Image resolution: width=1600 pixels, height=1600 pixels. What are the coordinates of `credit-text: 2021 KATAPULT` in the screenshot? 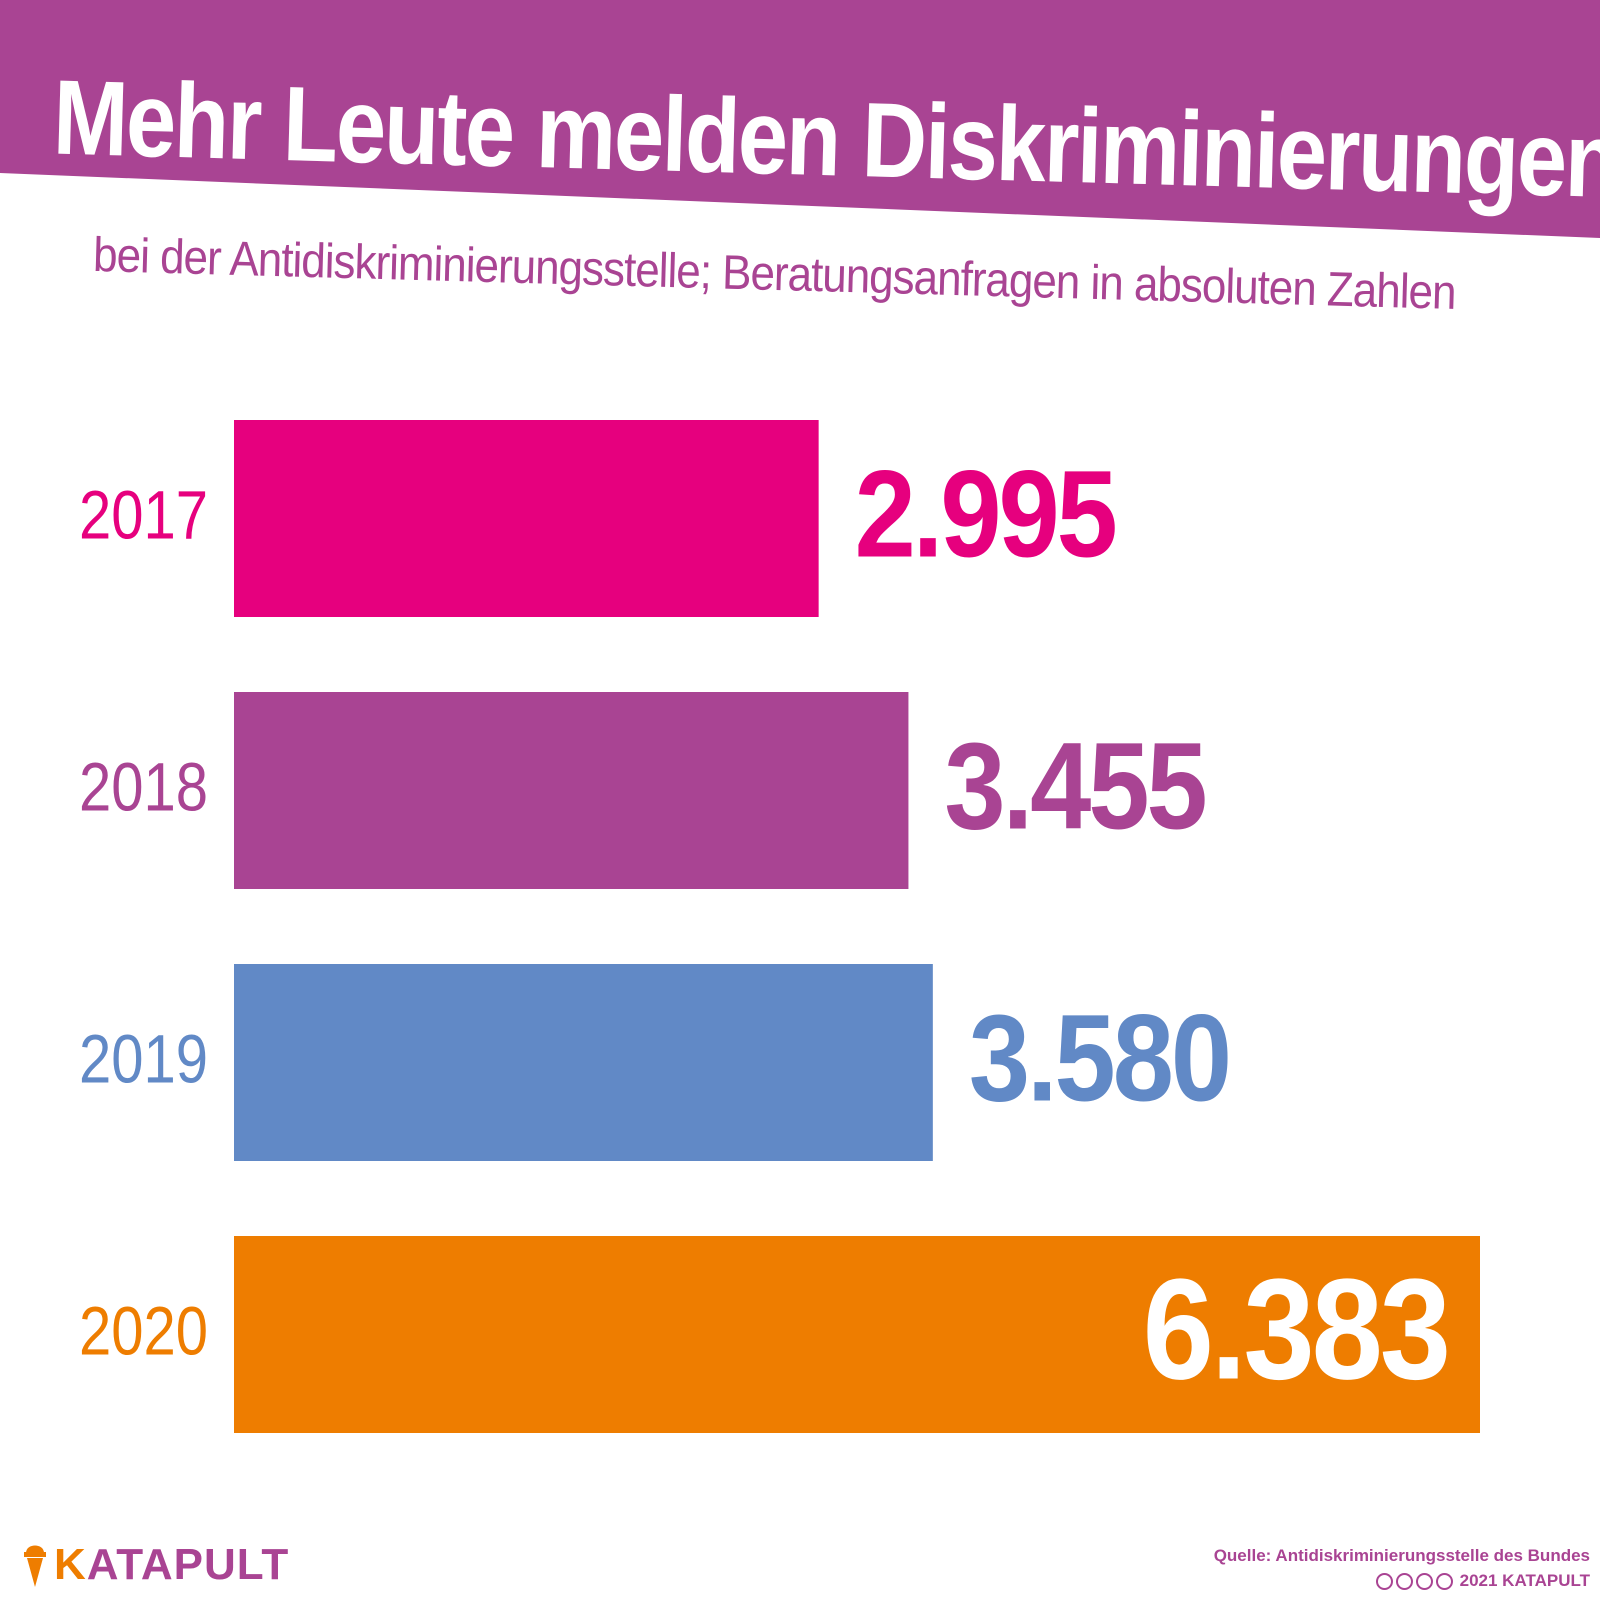 It's located at (1524, 1580).